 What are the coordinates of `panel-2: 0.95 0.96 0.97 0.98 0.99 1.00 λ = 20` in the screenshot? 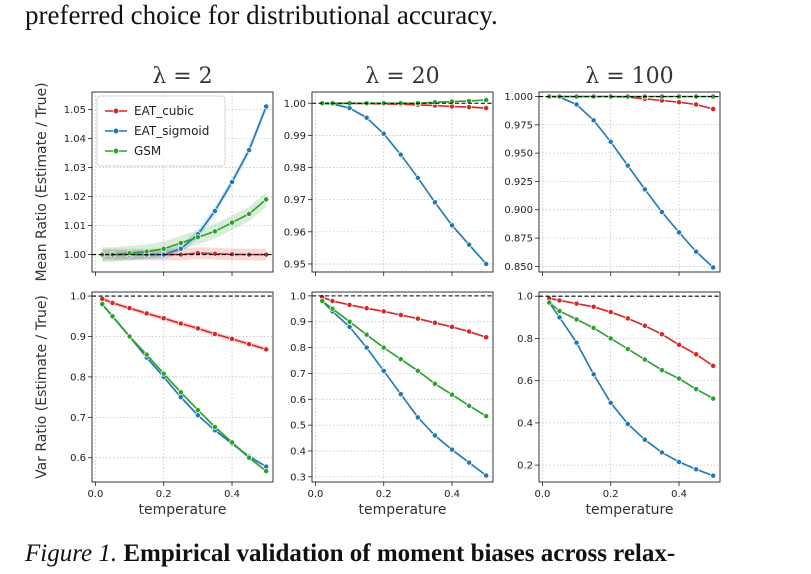 It's located at (389, 170).